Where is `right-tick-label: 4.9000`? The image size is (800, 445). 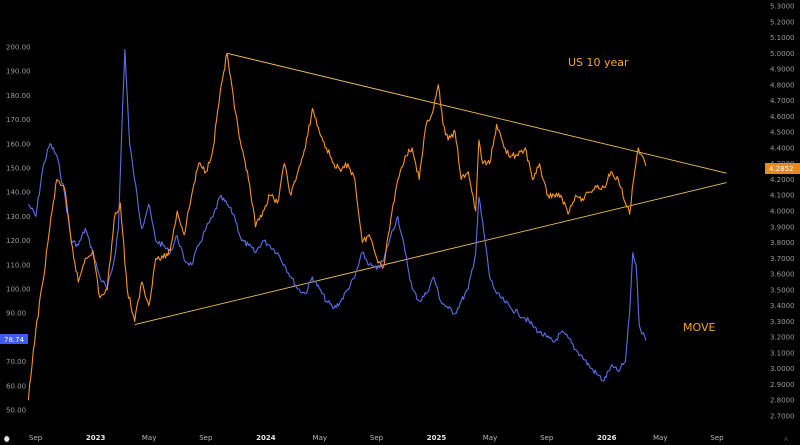 right-tick-label: 4.9000 is located at coordinates (782, 70).